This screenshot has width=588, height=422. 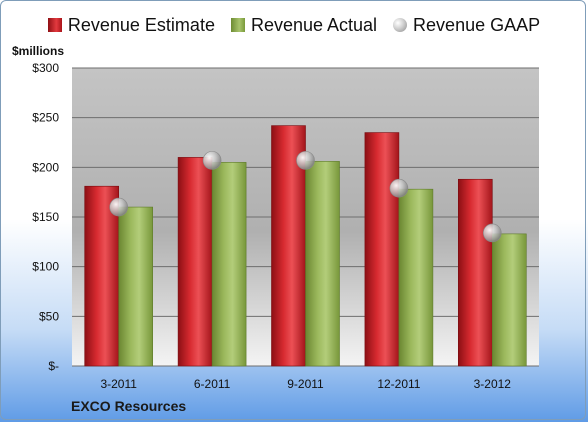 I want to click on legend-swatch-gaap, so click(x=400, y=25).